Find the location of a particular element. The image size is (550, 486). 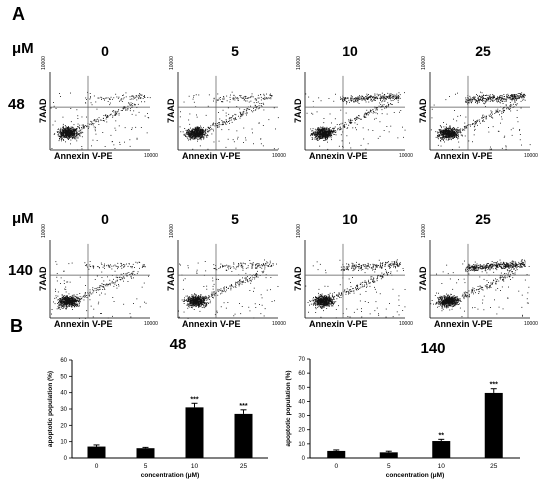

flow-plot-r2-c3: 7AAD Annexin V-PE 10000 10000 is located at coordinates (353, 276).